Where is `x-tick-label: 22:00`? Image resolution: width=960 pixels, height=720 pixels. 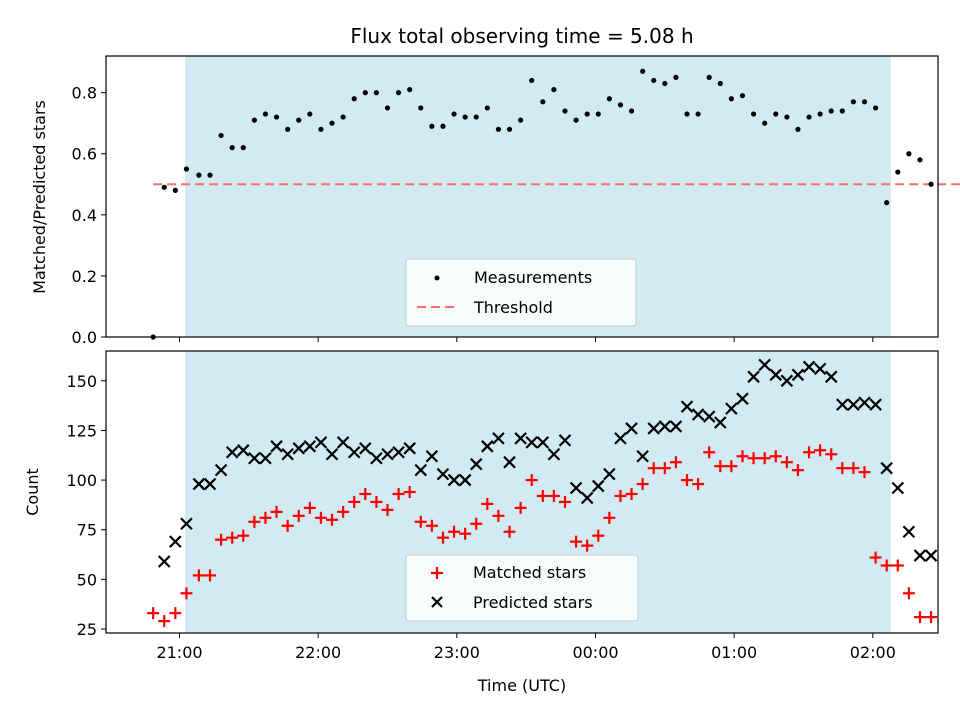
x-tick-label: 22:00 is located at coordinates (318, 652).